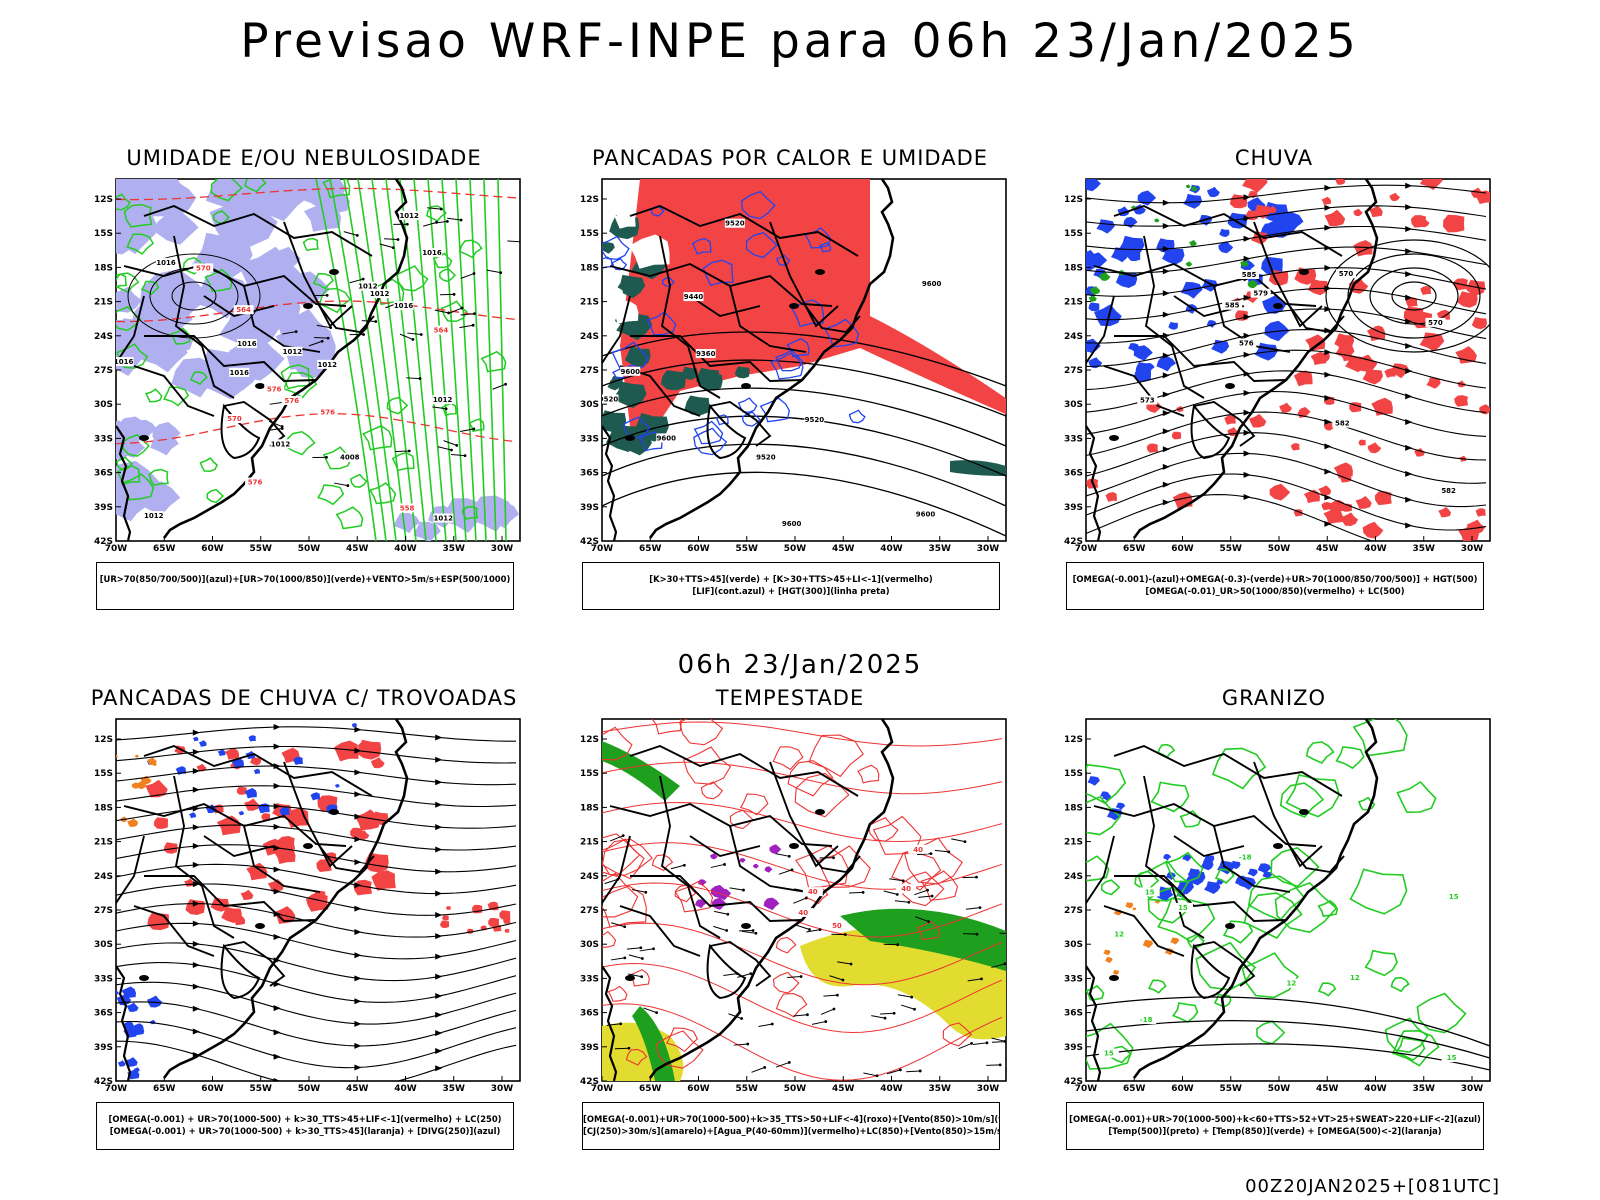 Image resolution: width=1600 pixels, height=1200 pixels. What do you see at coordinates (1210, 431) in the screenshot?
I see `uruguay-border` at bounding box center [1210, 431].